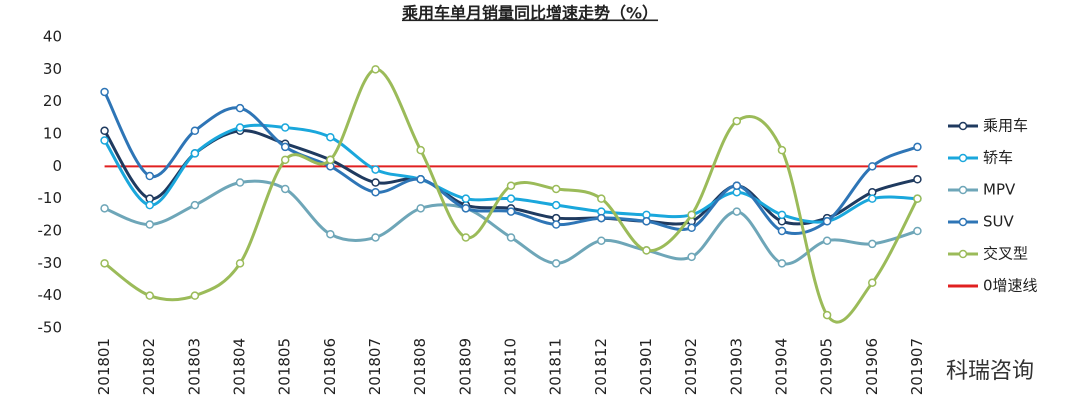 The height and width of the screenshot is (420, 1080). What do you see at coordinates (781, 366) in the screenshot?
I see `x-tick-label: 201904` at bounding box center [781, 366].